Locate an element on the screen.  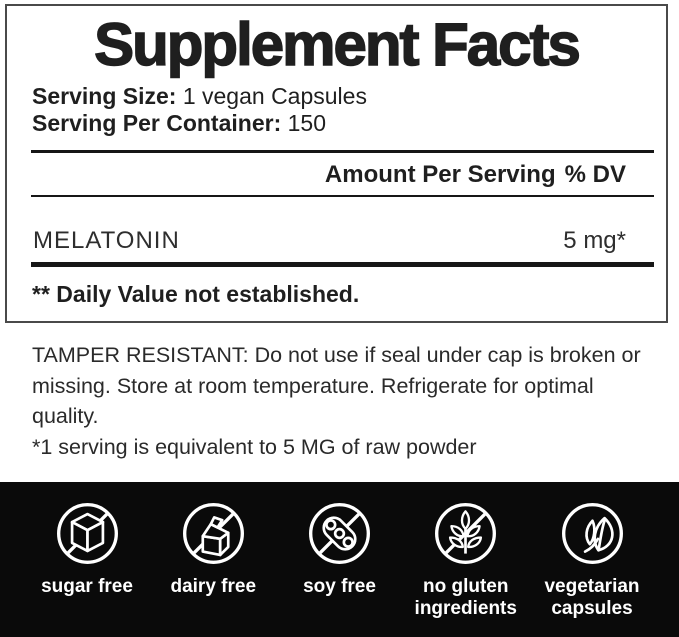
sugar-free-icon is located at coordinates (87, 533).